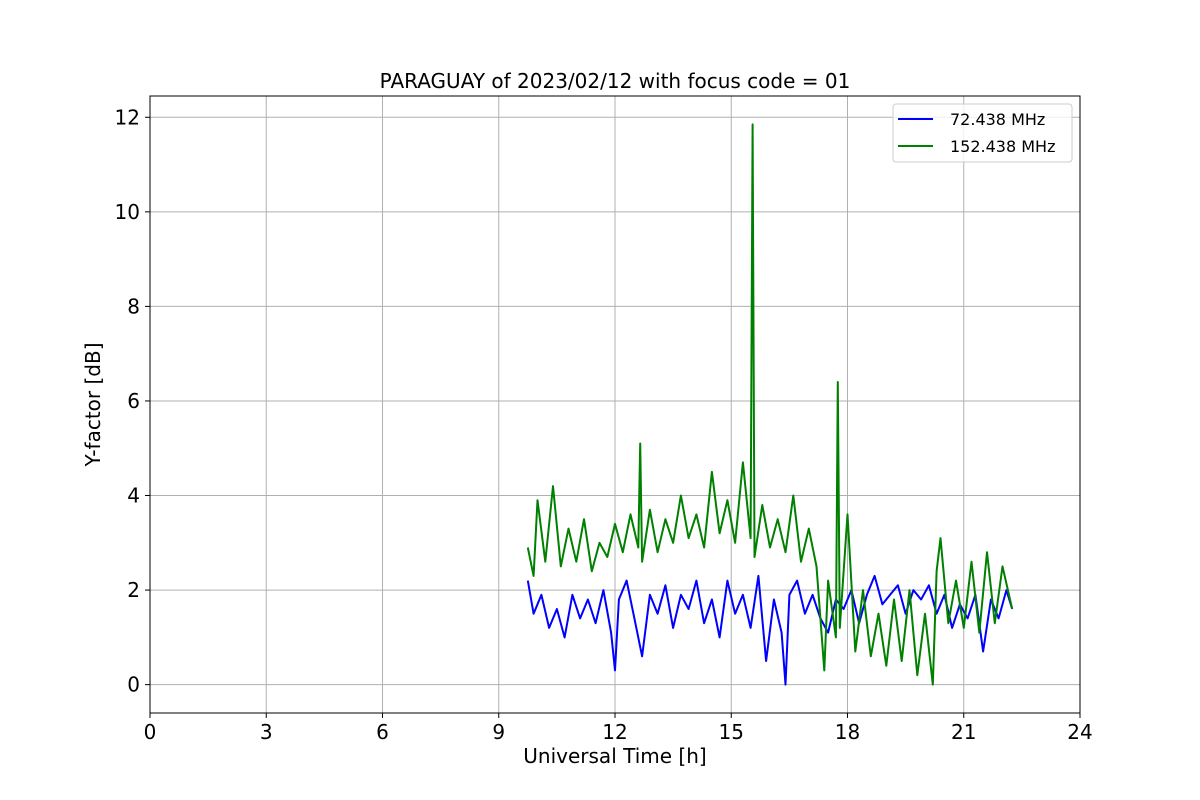 The width and height of the screenshot is (1200, 800). Describe the element at coordinates (127, 117) in the screenshot. I see `y-tick-label: 12` at that location.